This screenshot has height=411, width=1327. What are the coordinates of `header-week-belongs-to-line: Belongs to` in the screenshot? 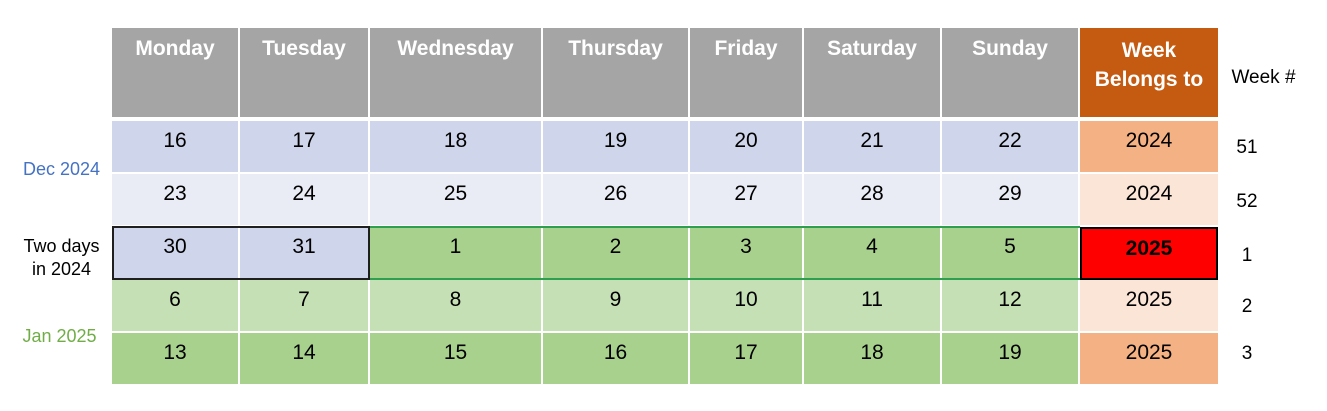 It's located at (1149, 79).